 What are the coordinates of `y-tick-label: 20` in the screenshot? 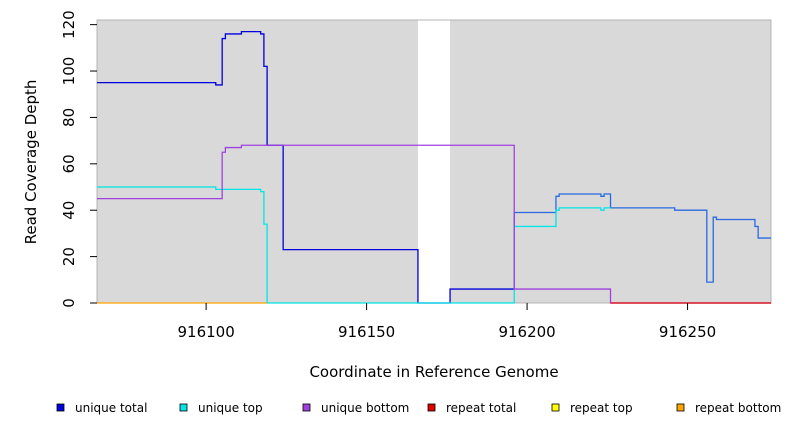 It's located at (69, 256).